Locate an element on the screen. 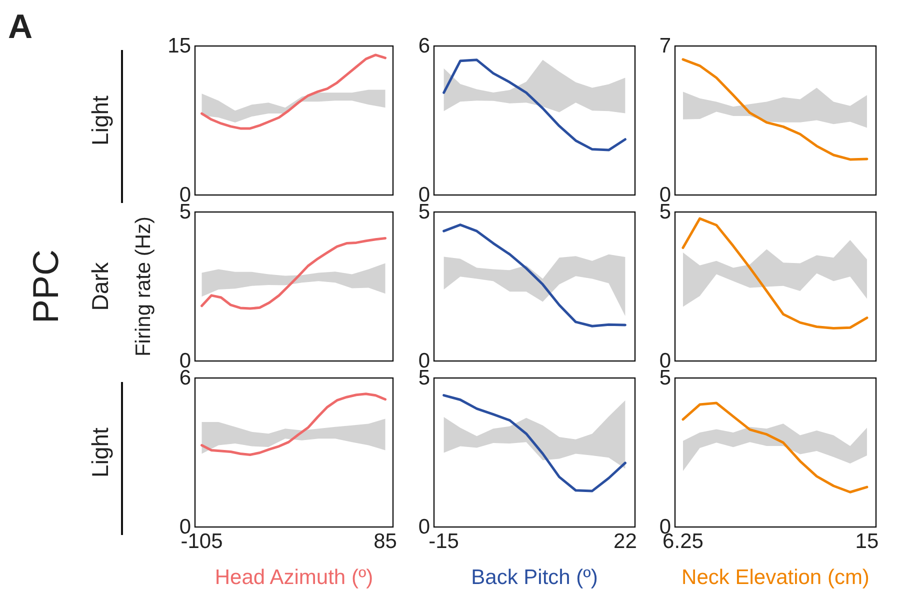 The width and height of the screenshot is (909, 600). x-axis-title: Head Azimuth (º) is located at coordinates (294, 577).